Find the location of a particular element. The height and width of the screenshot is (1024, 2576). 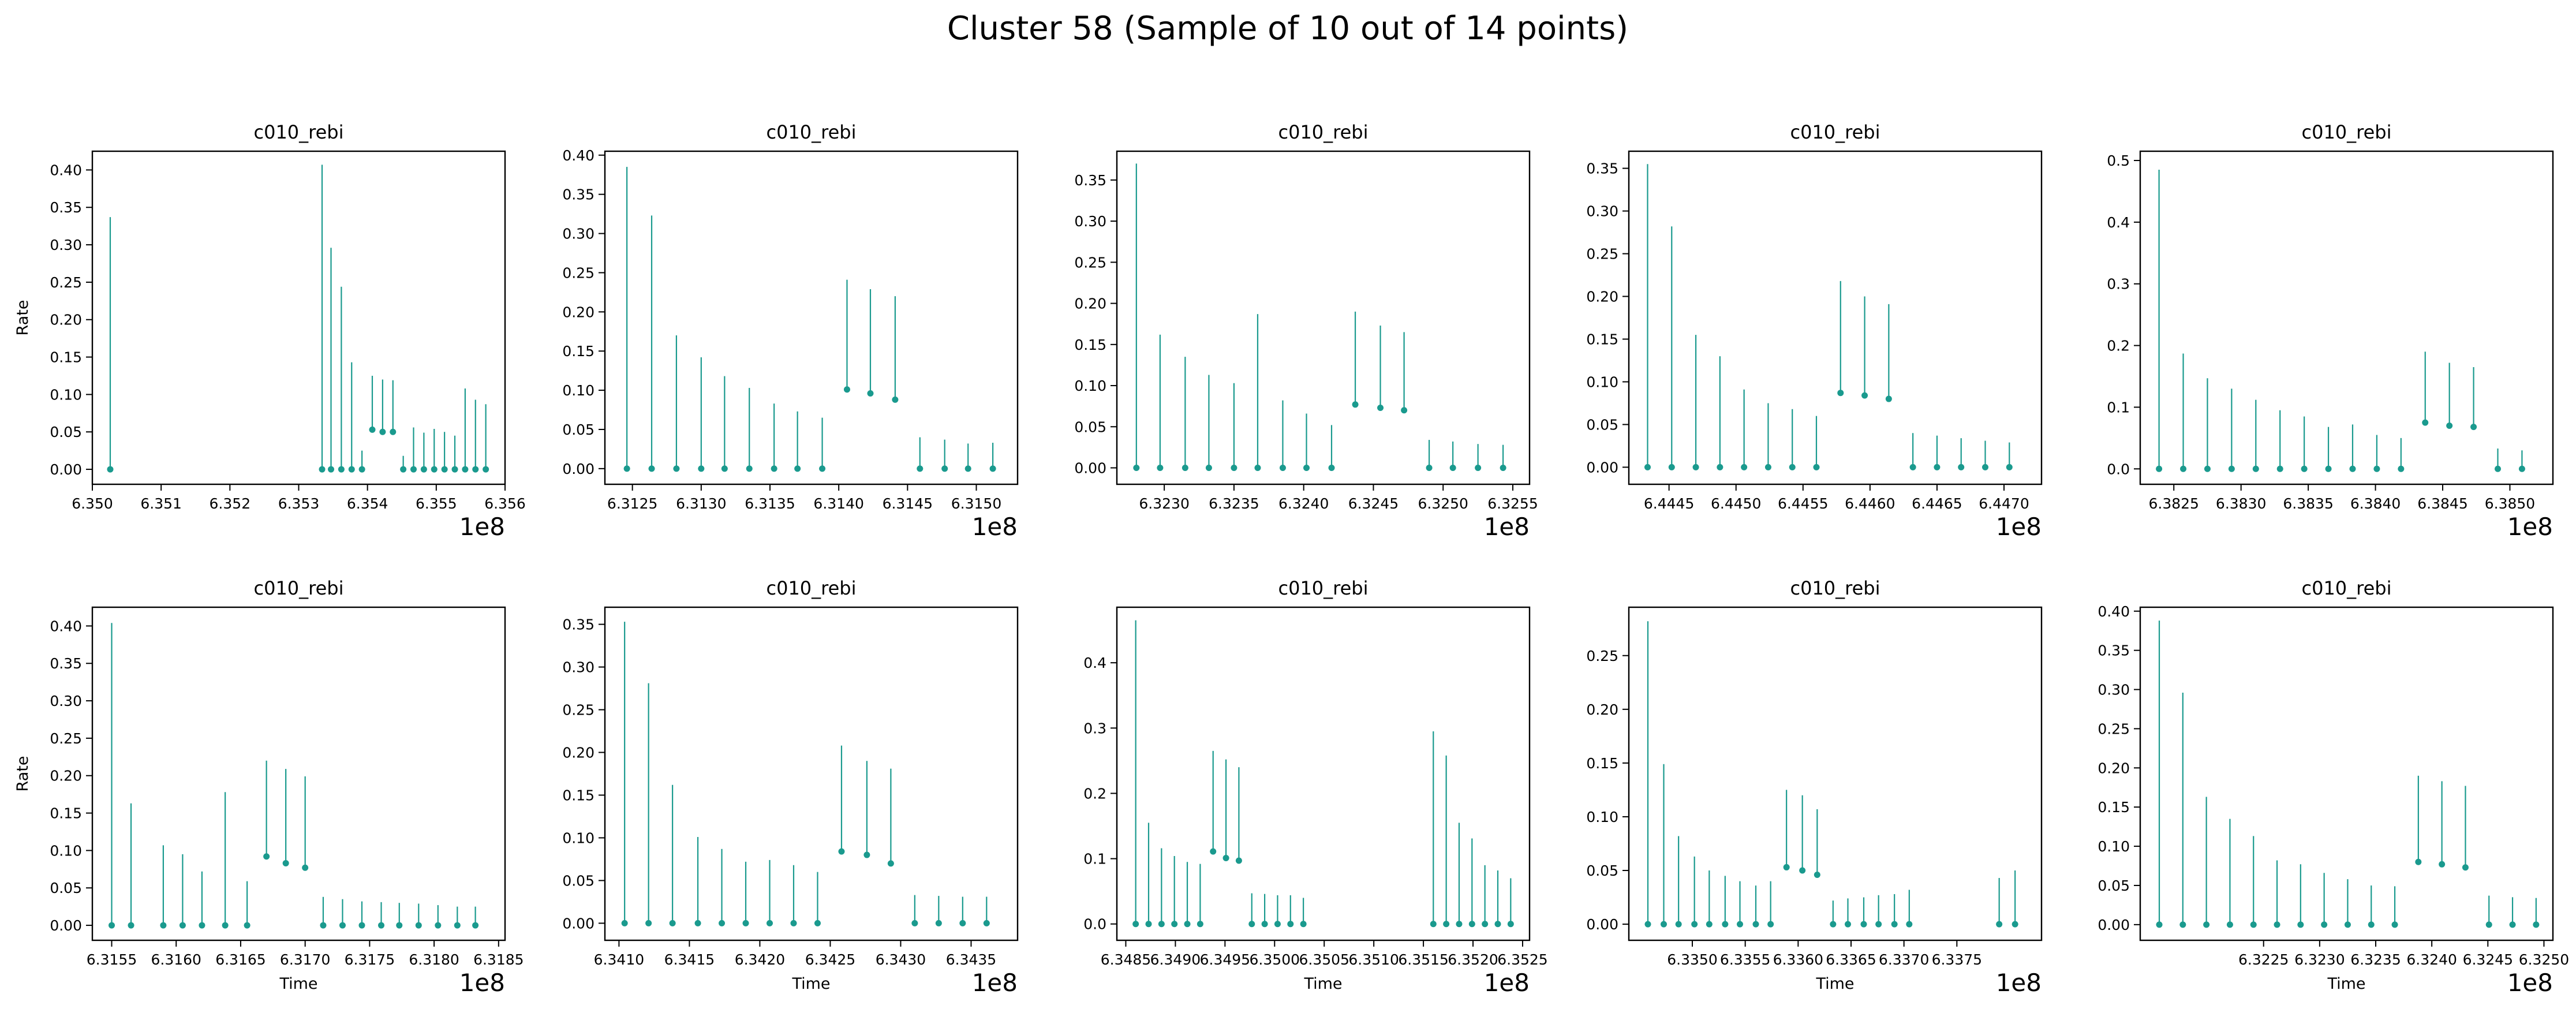

x-tick-label: 6.3375 is located at coordinates (1957, 959).